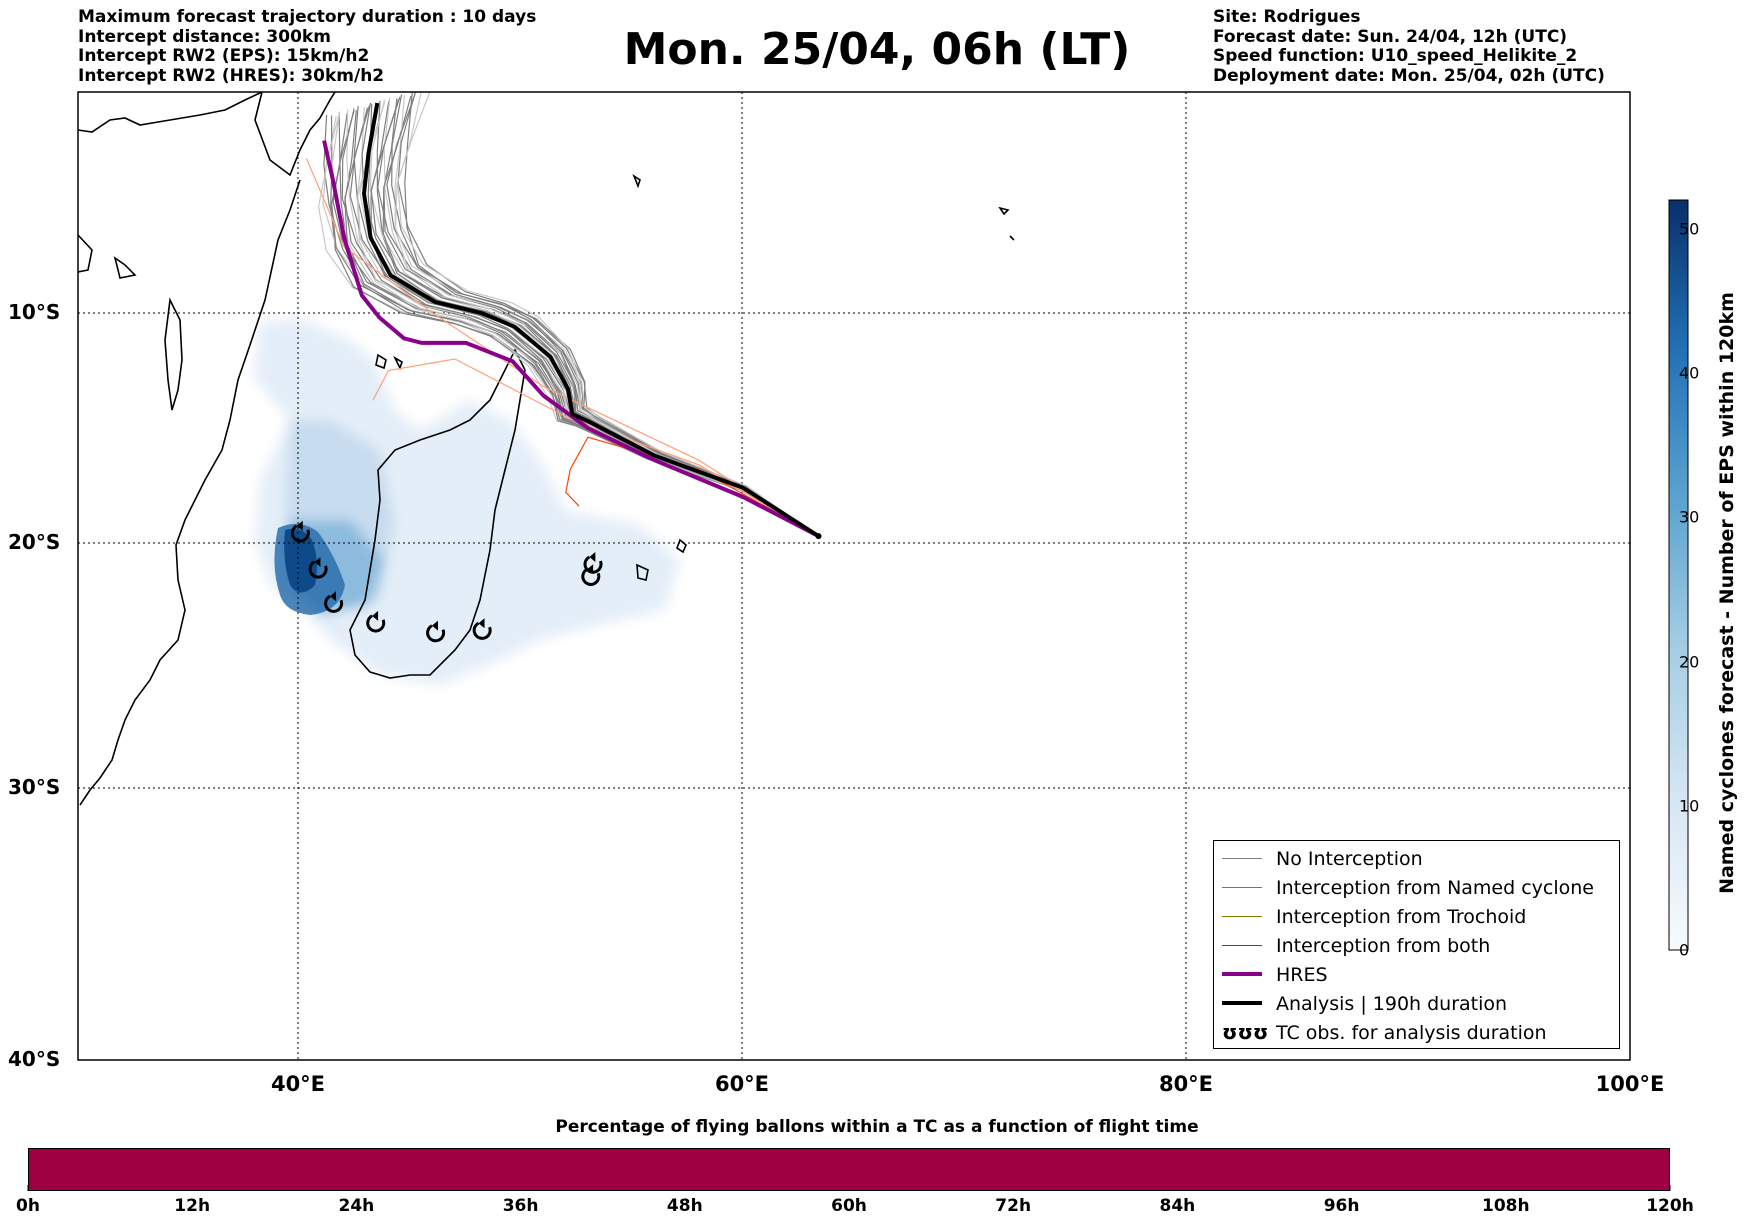  I want to click on legend-swatch-hres, so click(1242, 974).